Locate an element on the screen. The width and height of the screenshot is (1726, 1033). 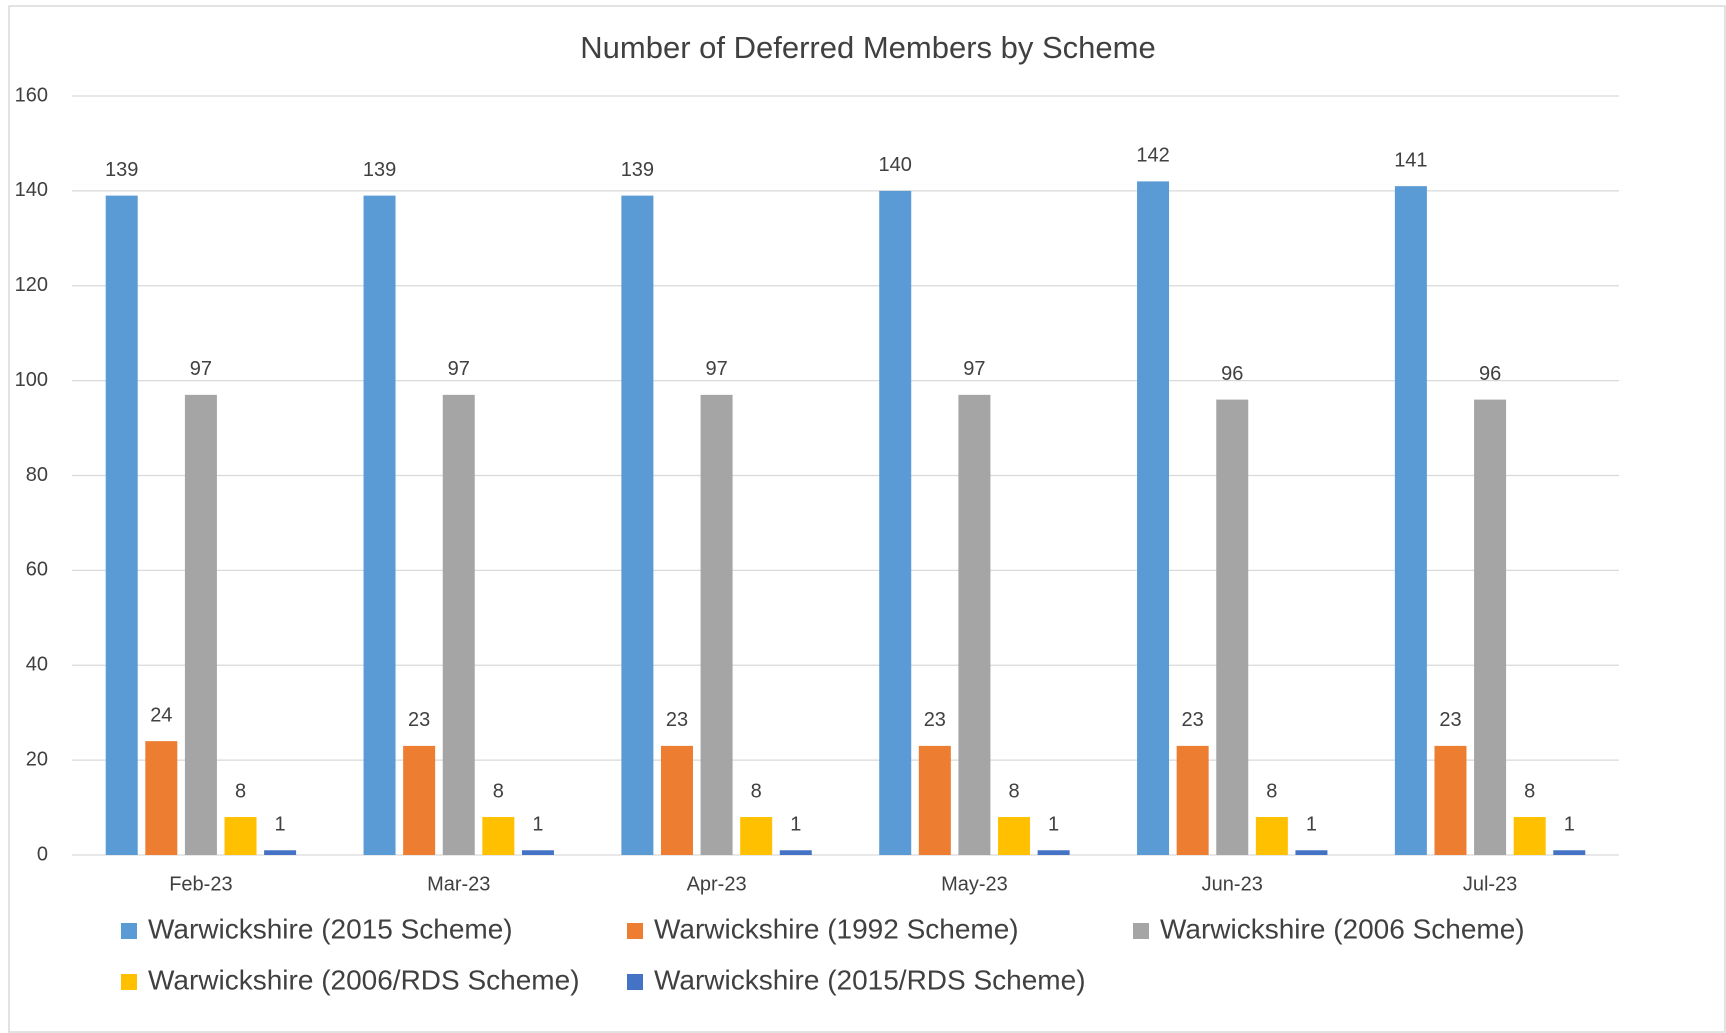
y-tick-label: 160 is located at coordinates (31, 95).